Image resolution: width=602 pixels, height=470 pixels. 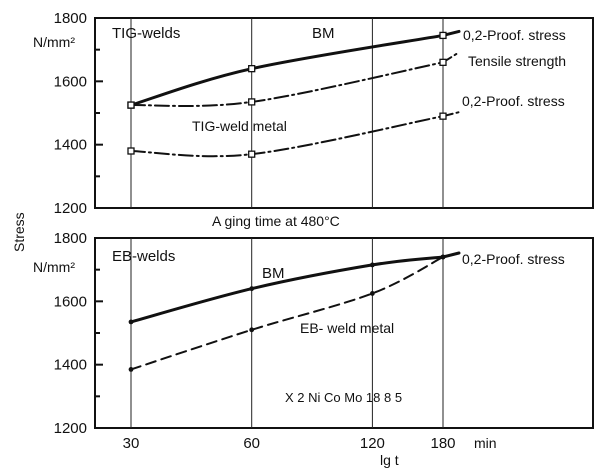 What do you see at coordinates (389, 460) in the screenshot?
I see `x-axis-title: lg t` at bounding box center [389, 460].